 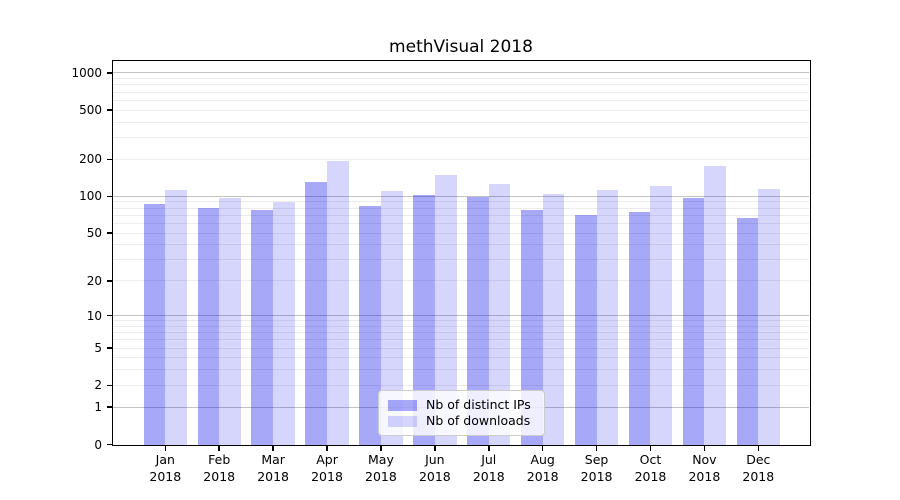 I want to click on bar-may-downloads, so click(x=391, y=318).